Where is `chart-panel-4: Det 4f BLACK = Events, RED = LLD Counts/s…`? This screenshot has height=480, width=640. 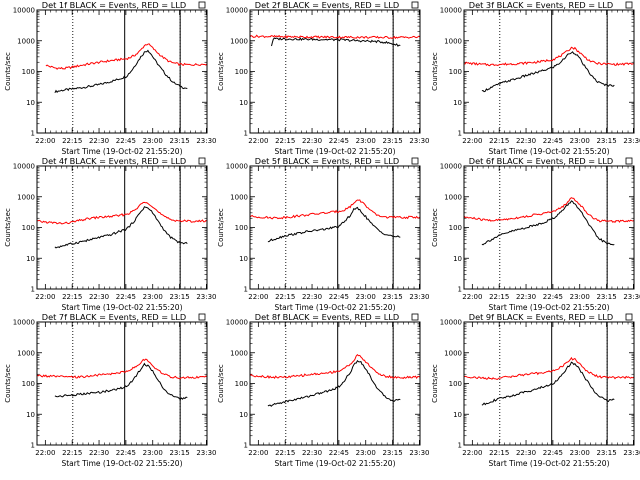
chart-panel-4: Det 4f BLACK = Events, RED = LLD Counts/s… is located at coordinates (110, 234).